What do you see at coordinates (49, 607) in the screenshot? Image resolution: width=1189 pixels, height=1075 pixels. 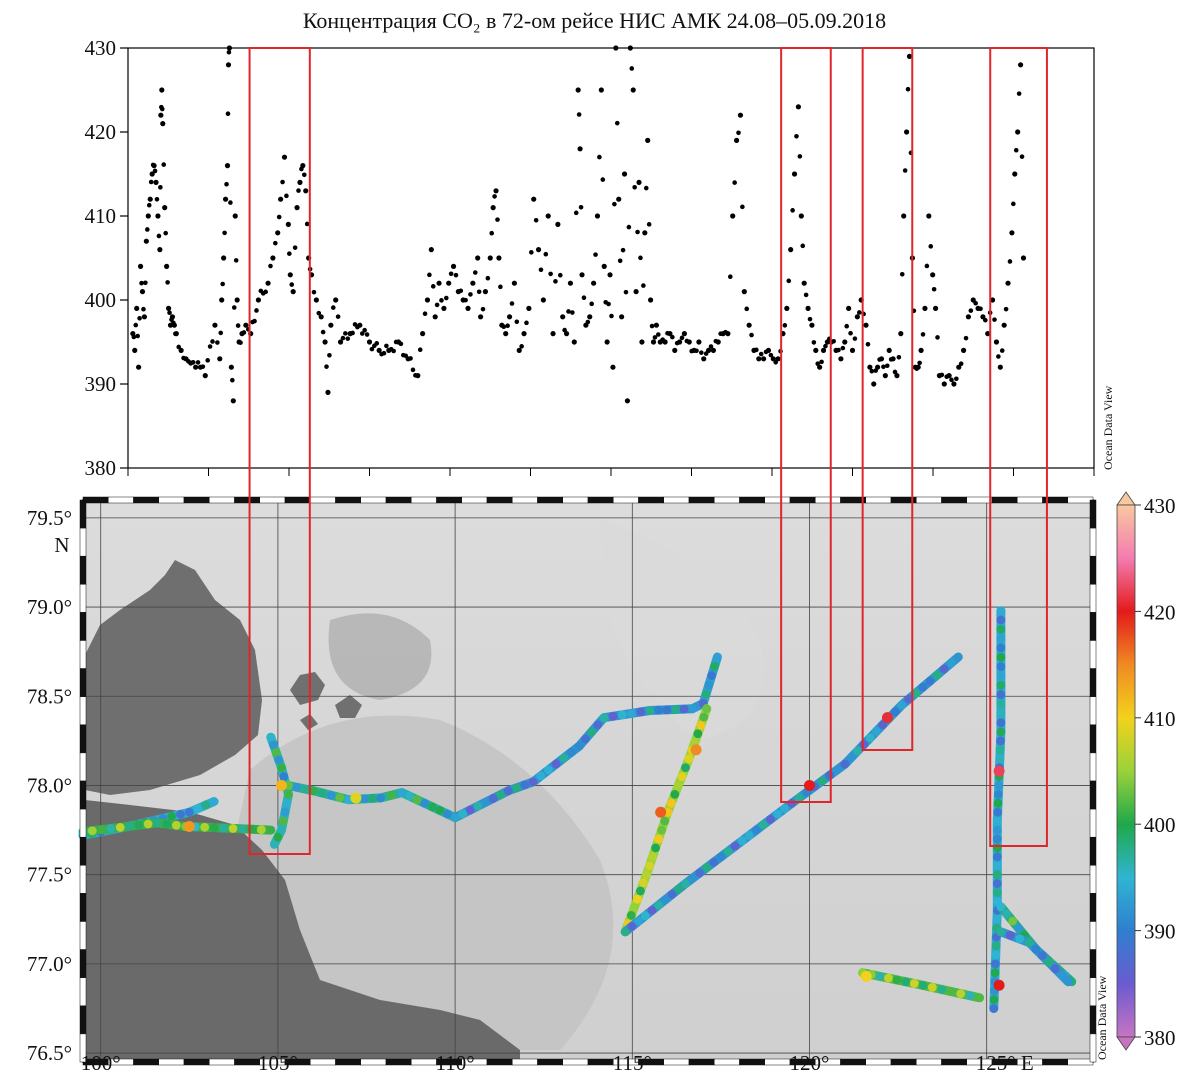 I see `map-ytick-label: 79.0°` at bounding box center [49, 607].